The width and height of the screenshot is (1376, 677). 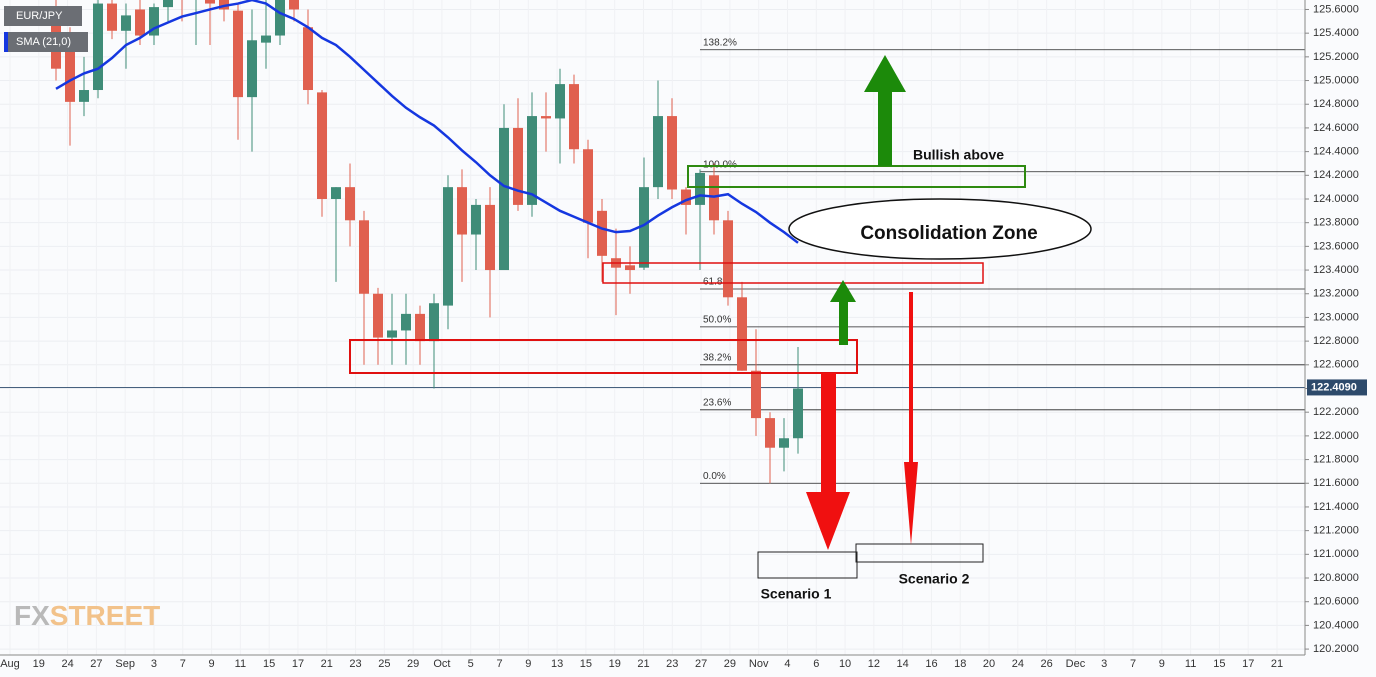 What do you see at coordinates (1336, 246) in the screenshot?
I see `y-tick-label: 123.6000` at bounding box center [1336, 246].